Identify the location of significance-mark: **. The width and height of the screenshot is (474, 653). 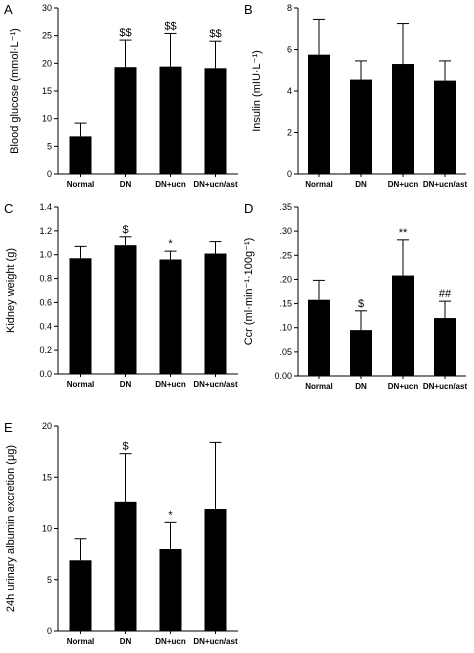
(403, 233).